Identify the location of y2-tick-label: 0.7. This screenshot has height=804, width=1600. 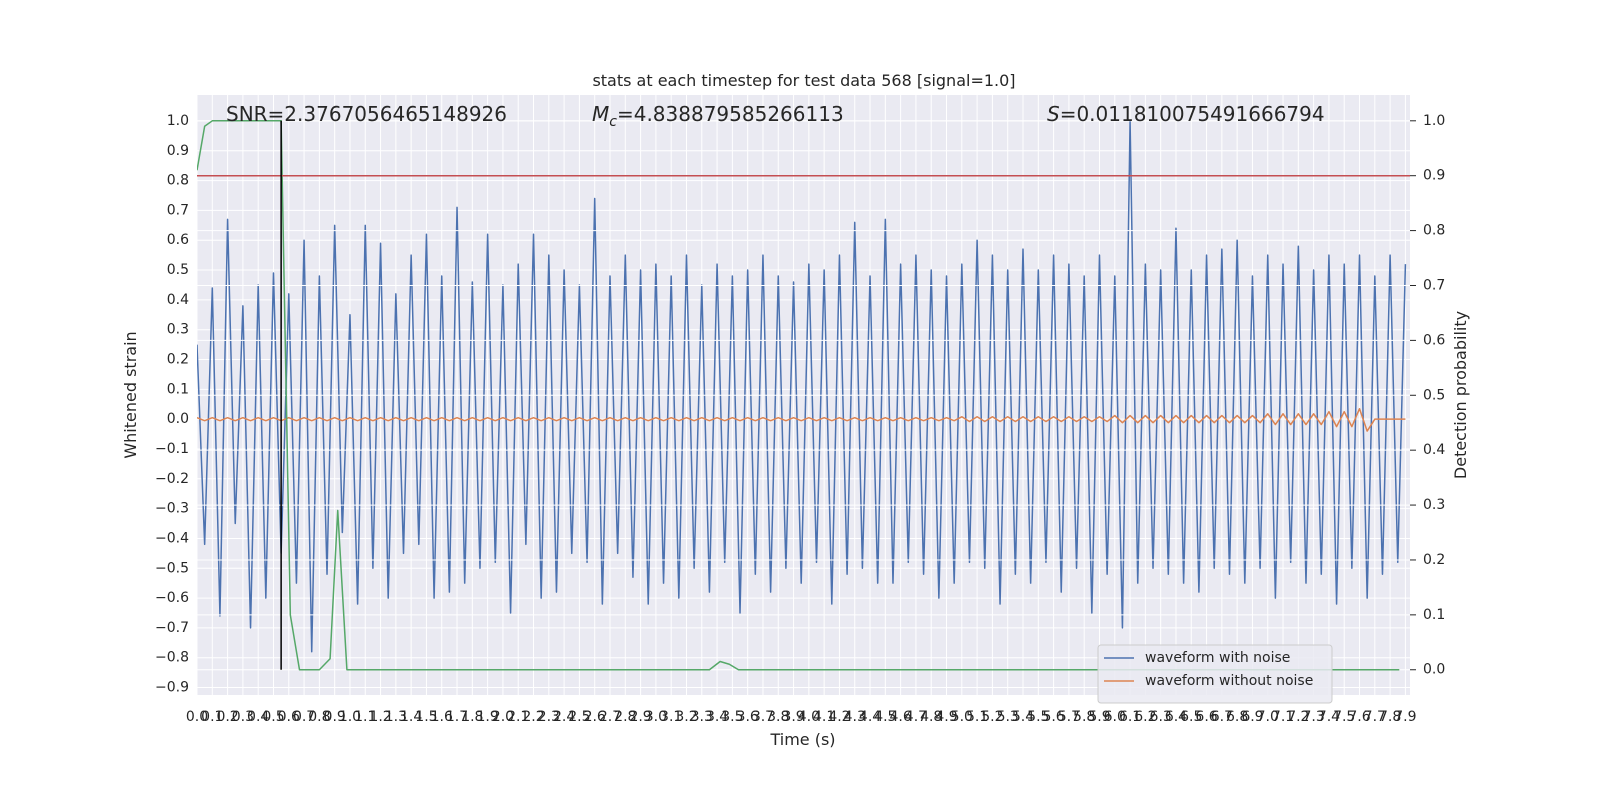
(1434, 285).